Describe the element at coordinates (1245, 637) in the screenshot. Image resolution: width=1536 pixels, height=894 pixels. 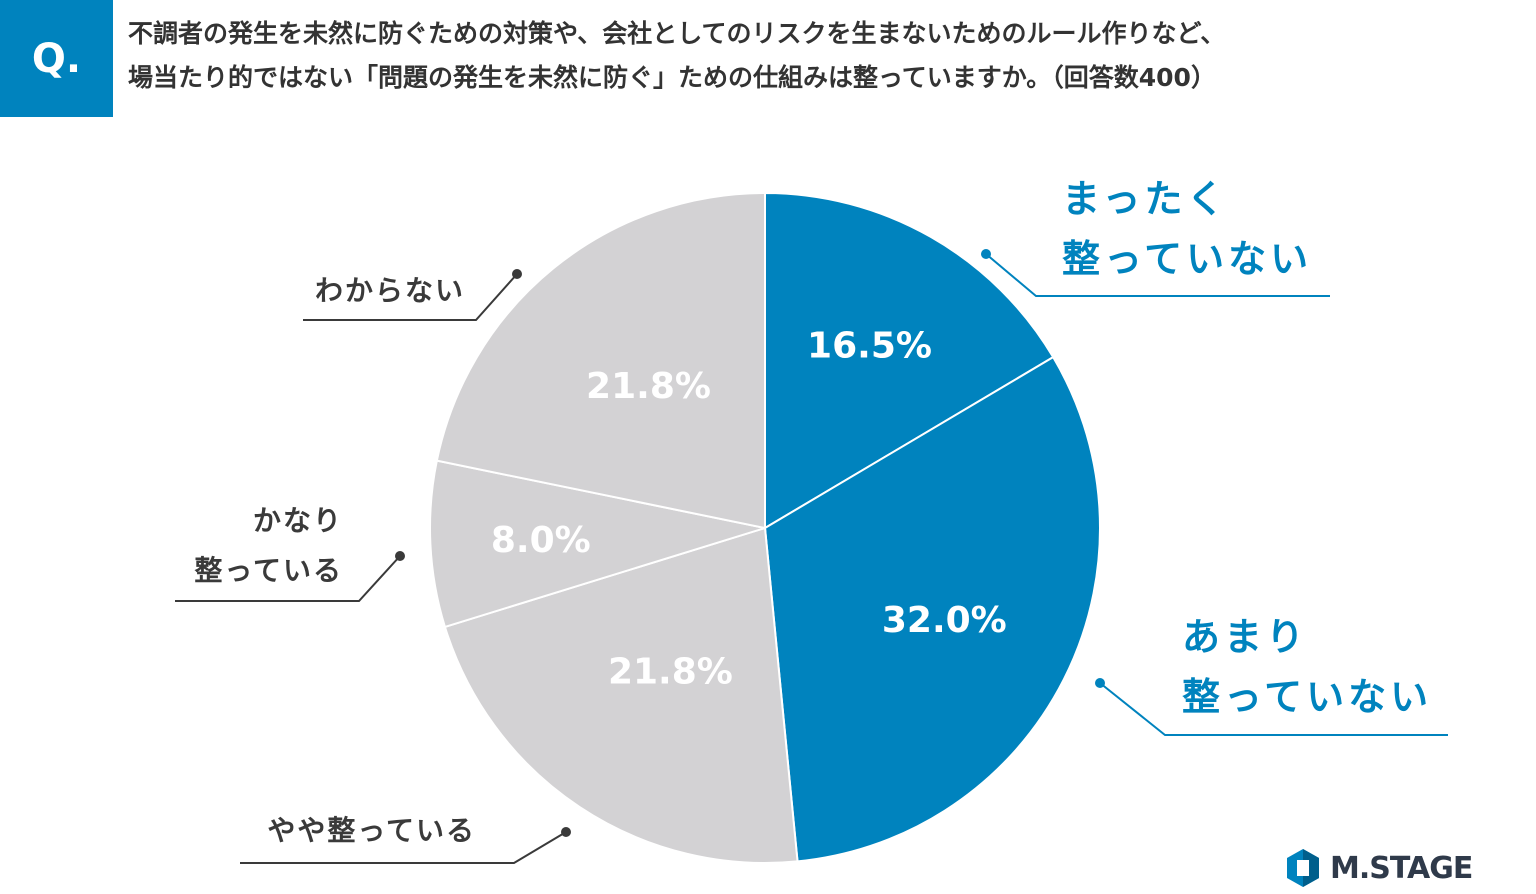
I see `category-label-2-line-1: あまり` at that location.